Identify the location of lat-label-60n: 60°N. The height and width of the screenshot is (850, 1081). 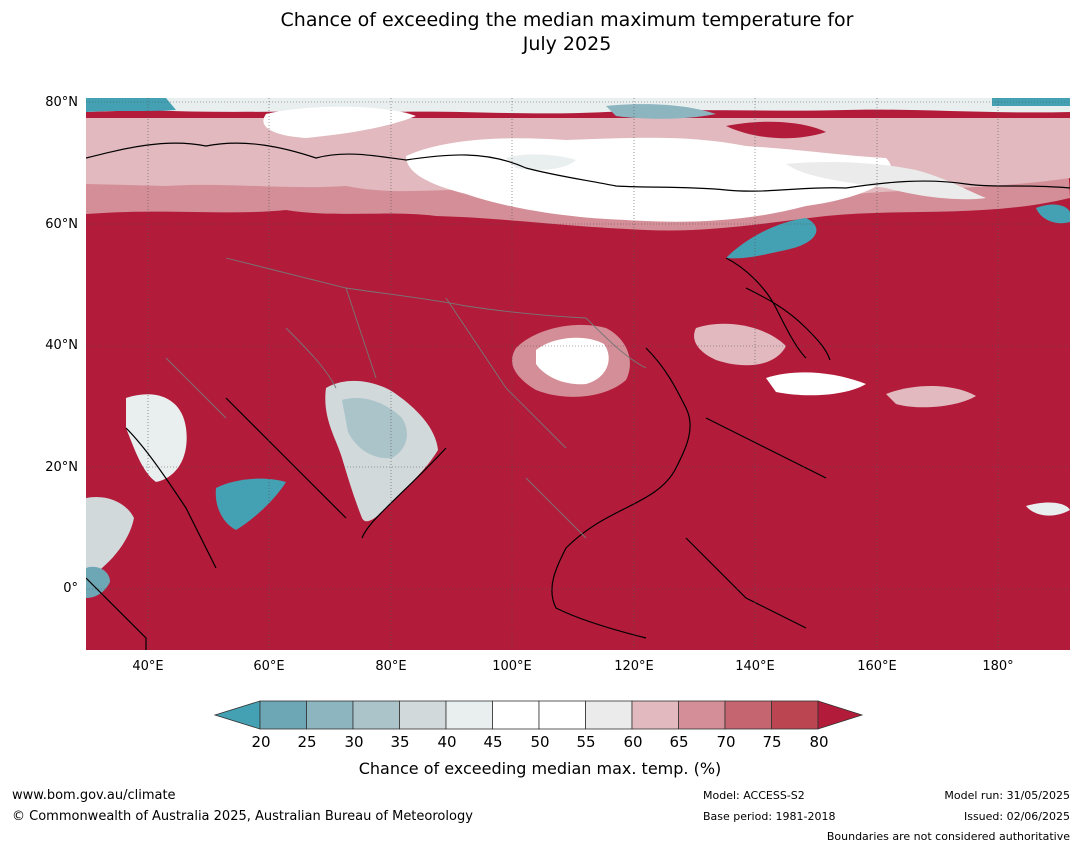
(61, 224).